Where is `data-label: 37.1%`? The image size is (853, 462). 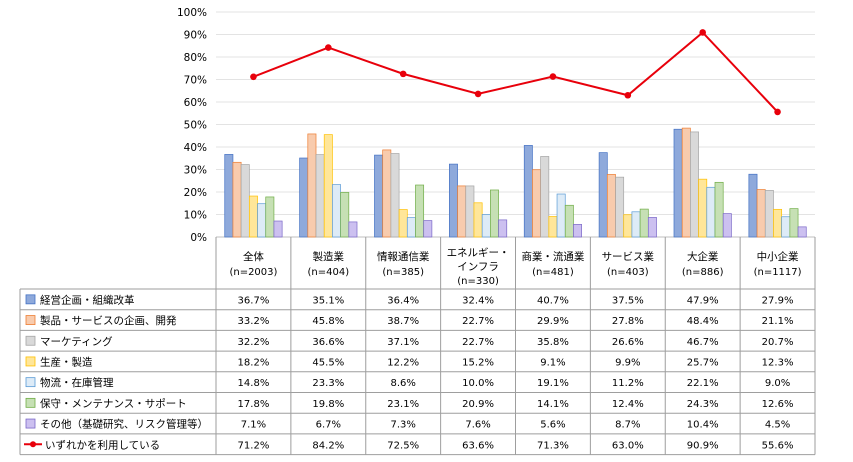
data-label: 37.1% is located at coordinates (403, 342).